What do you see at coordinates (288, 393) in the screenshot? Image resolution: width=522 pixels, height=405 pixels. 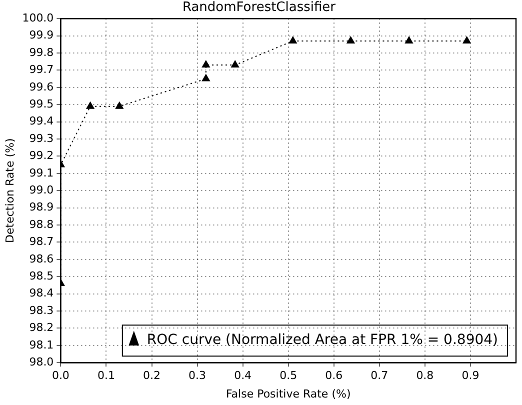 I see `x-axis-title: False Positive Rate (%)` at bounding box center [288, 393].